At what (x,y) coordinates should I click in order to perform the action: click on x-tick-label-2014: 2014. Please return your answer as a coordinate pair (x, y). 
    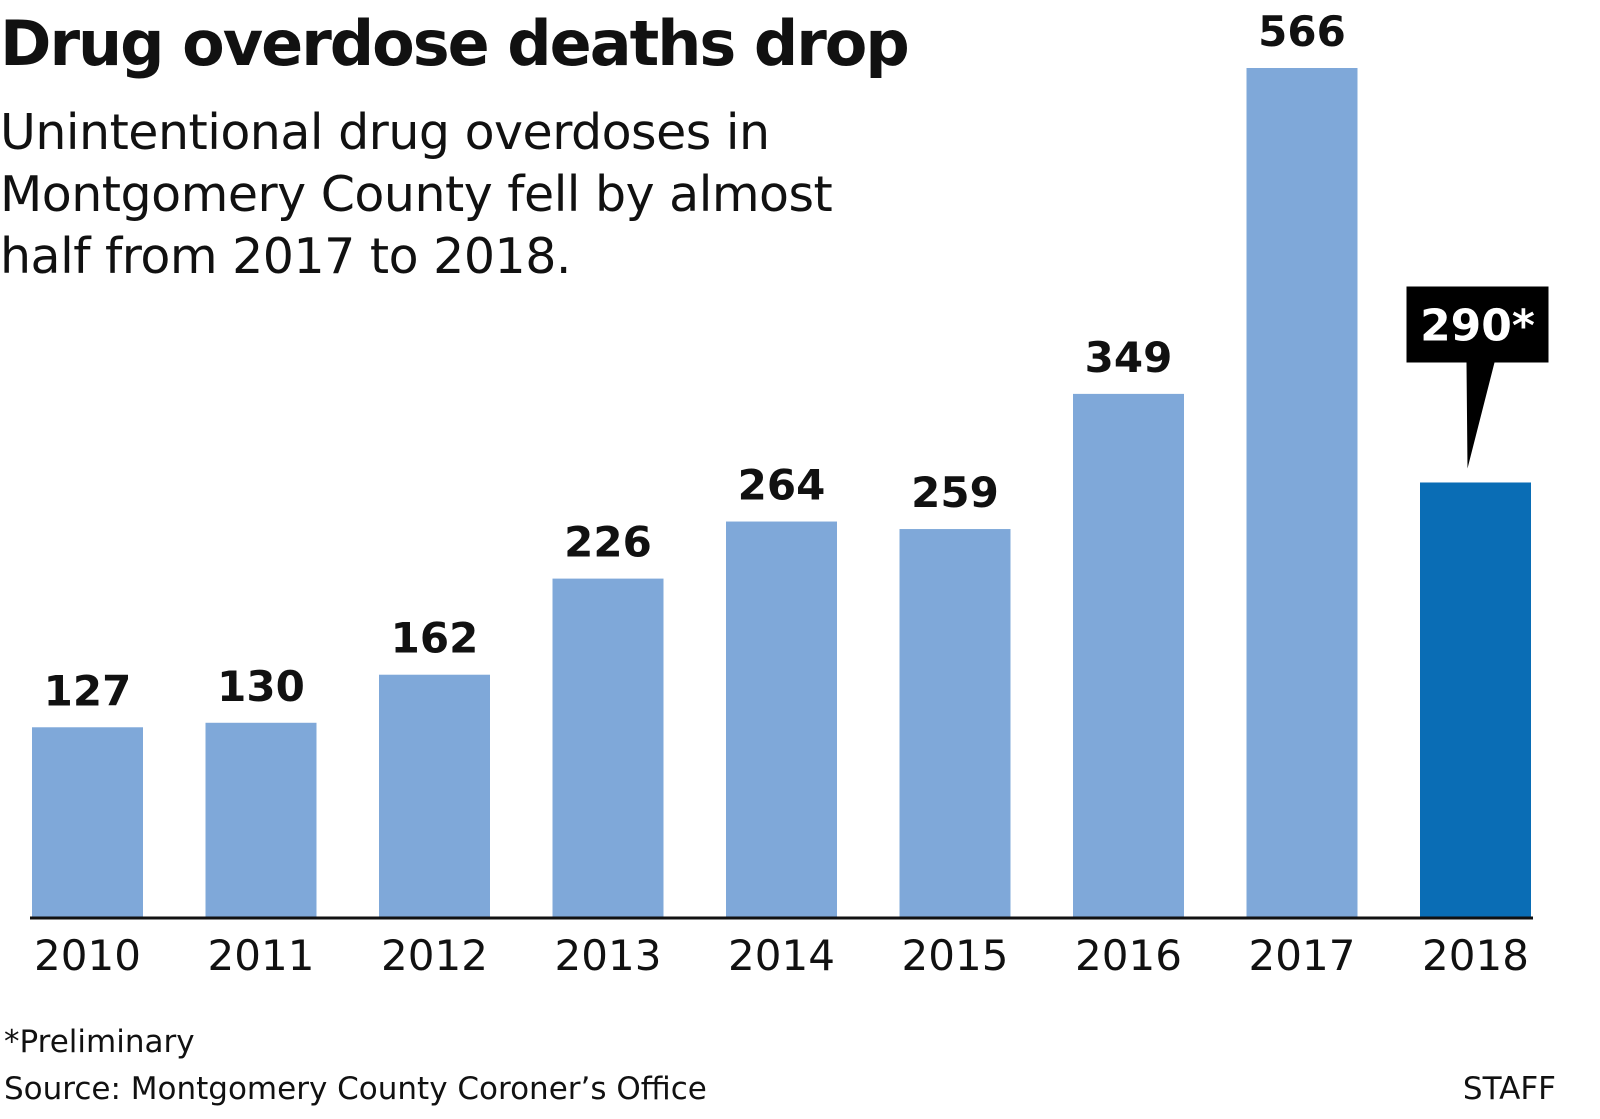
    Looking at the image, I should click on (781, 955).